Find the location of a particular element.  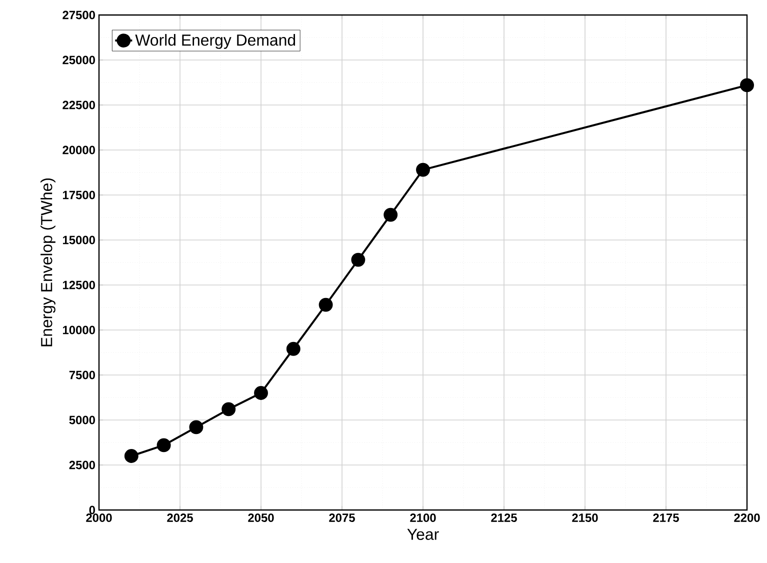

x-tick-label: 2000 is located at coordinates (99, 518).